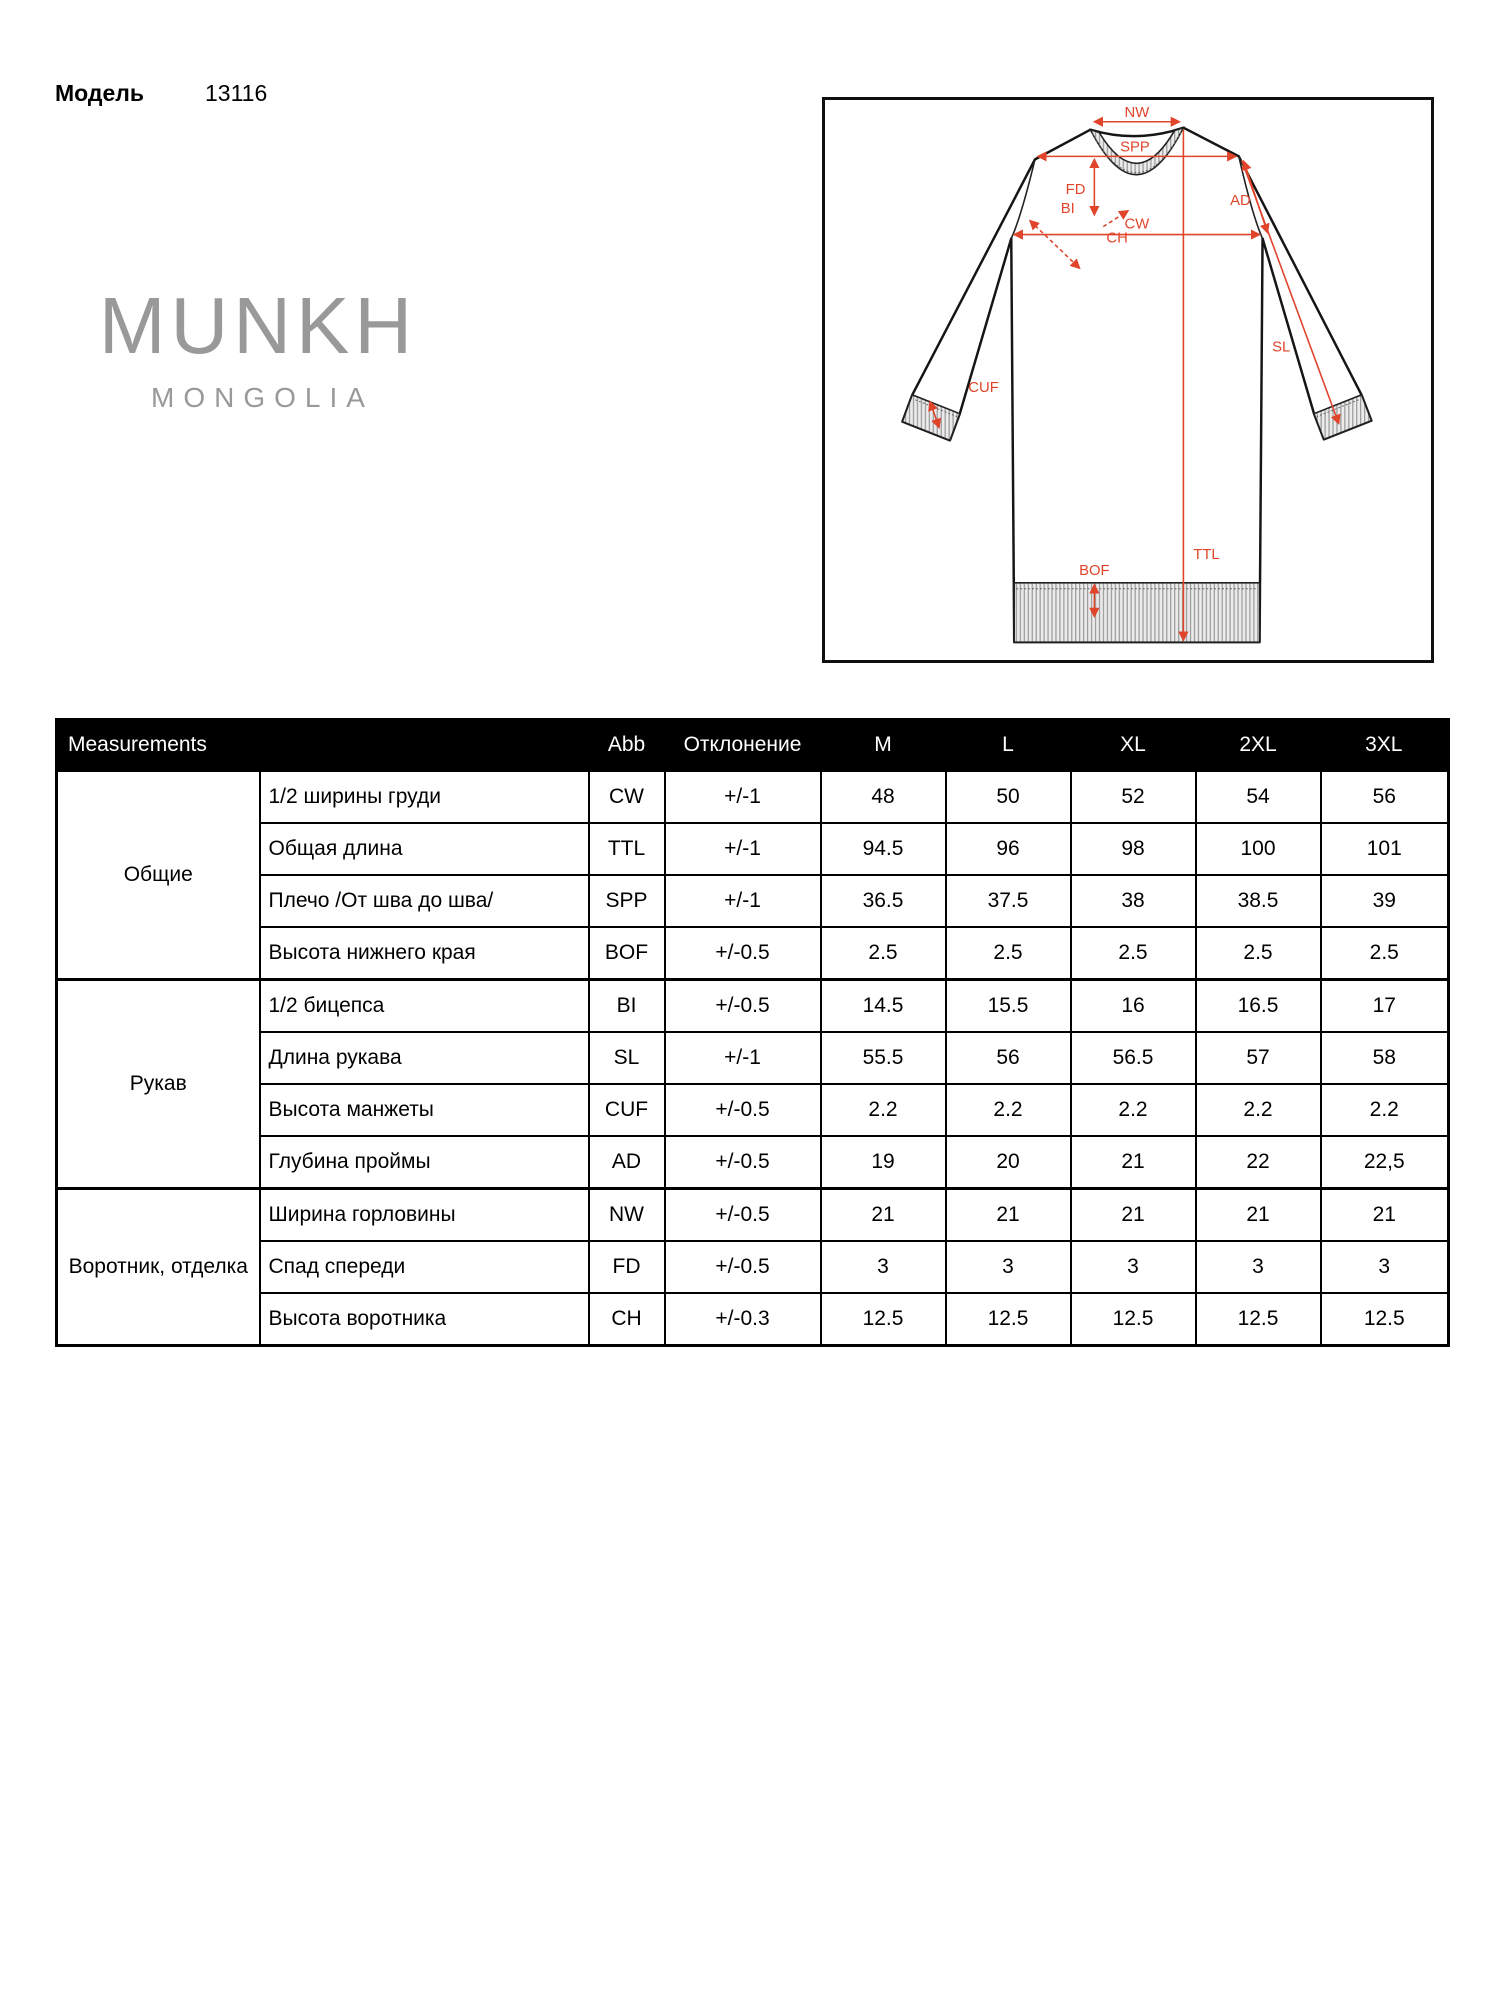  What do you see at coordinates (742, 745) in the screenshot?
I see `header-tolerance: Отклонение` at bounding box center [742, 745].